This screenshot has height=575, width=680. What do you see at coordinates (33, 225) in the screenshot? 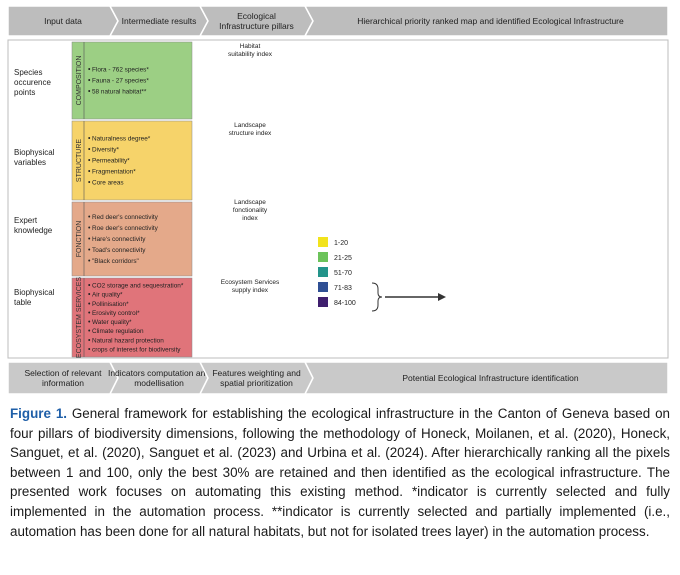
I see `input-label: Expert knowledge` at bounding box center [33, 225].